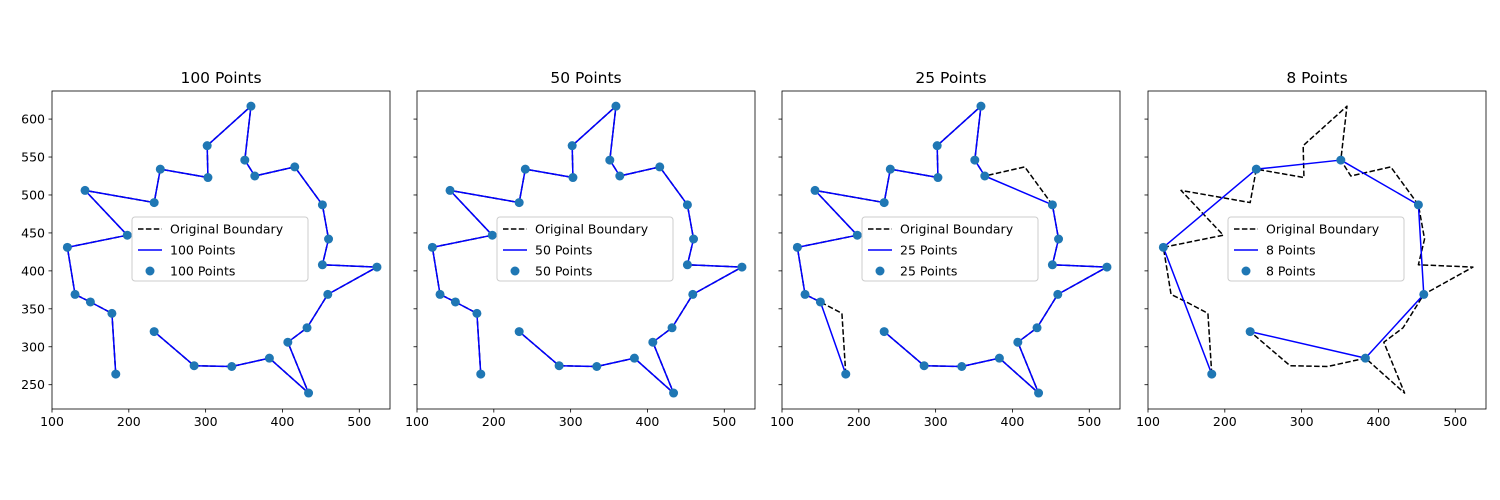 This screenshot has width=1500, height=500. I want to click on original-boundary-line, so click(1318, 249).